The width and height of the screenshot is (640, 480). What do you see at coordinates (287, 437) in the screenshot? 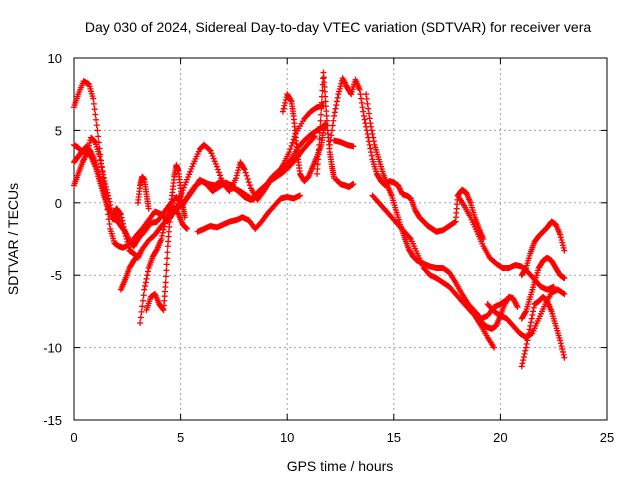
I see `x-tick-label: 10` at bounding box center [287, 437].